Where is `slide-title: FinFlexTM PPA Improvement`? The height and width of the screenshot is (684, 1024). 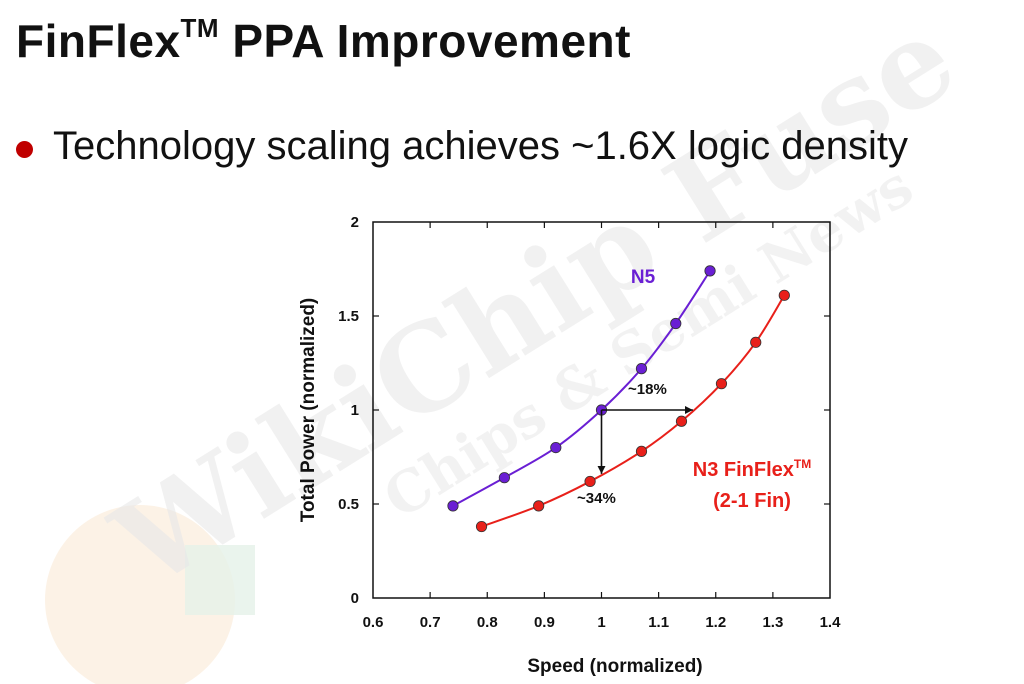 slide-title: FinFlexTM PPA Improvement is located at coordinates (323, 39).